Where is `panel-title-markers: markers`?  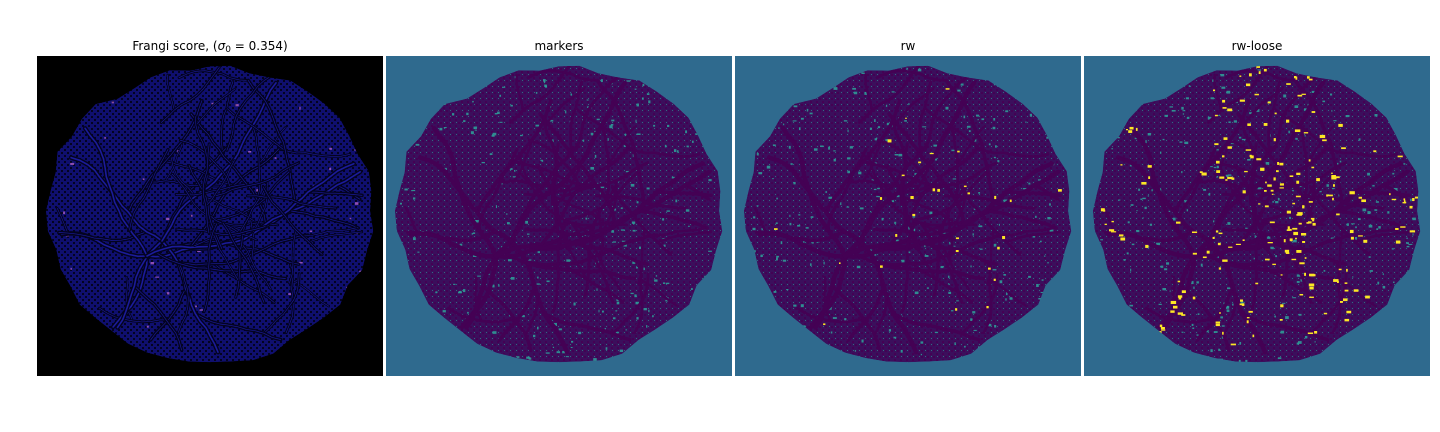 panel-title-markers: markers is located at coordinates (559, 46).